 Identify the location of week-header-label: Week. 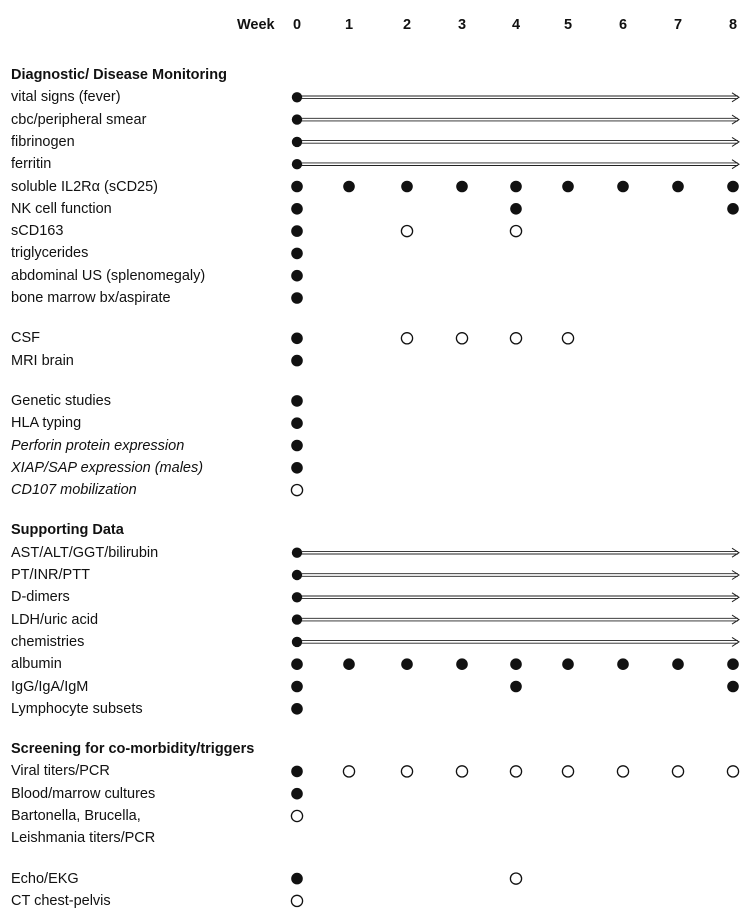
(256, 25).